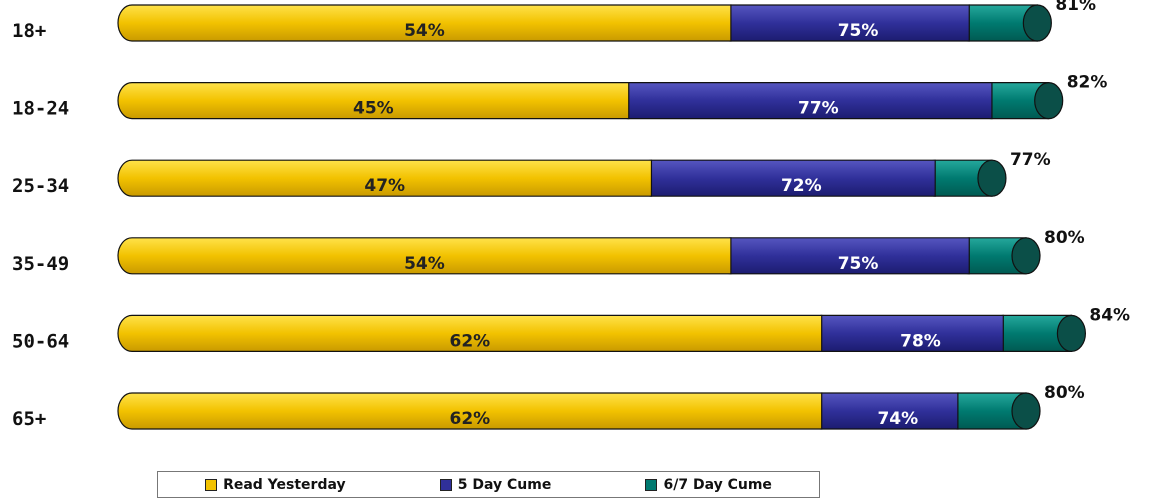 The height and width of the screenshot is (499, 1156). I want to click on category-label: 25-34, so click(40, 186).